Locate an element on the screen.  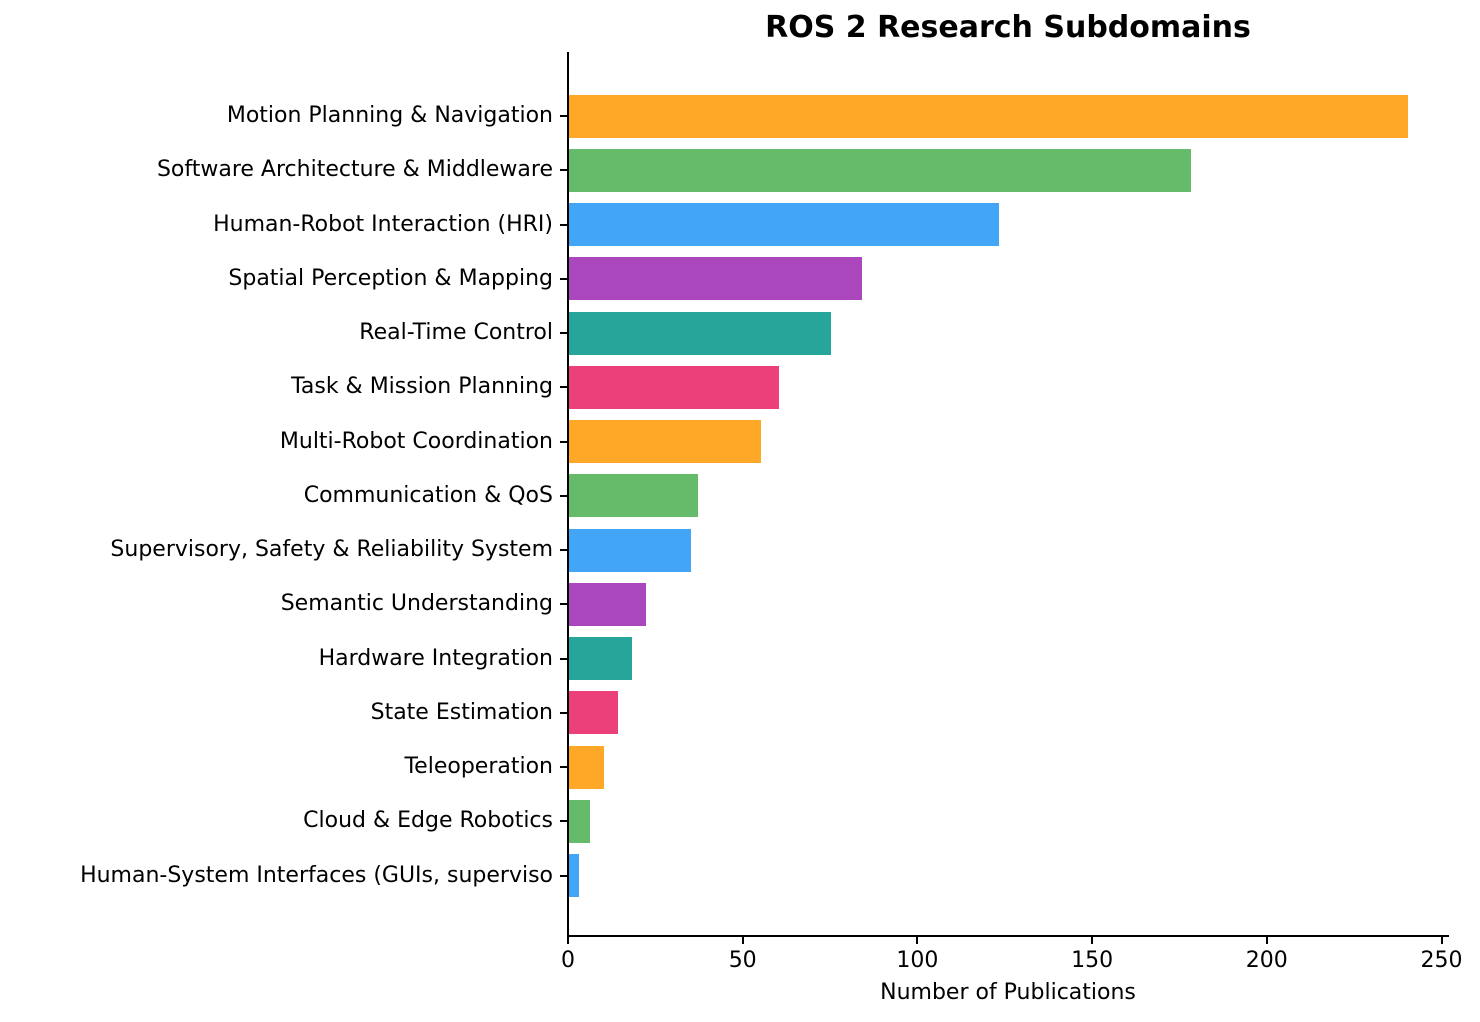
x-tick-label: 100 is located at coordinates (917, 960).